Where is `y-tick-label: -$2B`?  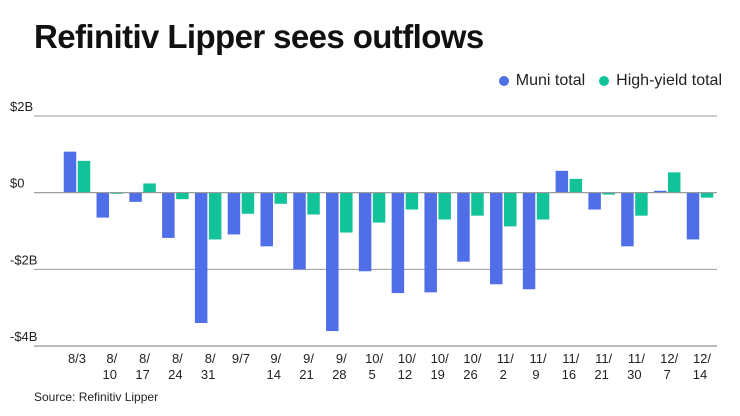
y-tick-label: -$2B is located at coordinates (23, 259).